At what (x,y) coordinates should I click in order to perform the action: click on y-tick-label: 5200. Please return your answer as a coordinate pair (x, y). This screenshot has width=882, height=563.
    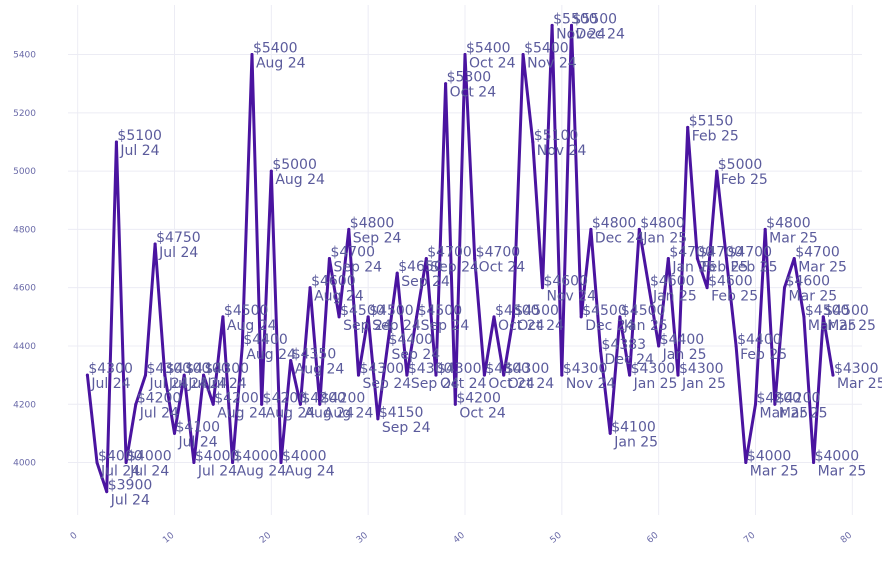
    Looking at the image, I should click on (24, 114).